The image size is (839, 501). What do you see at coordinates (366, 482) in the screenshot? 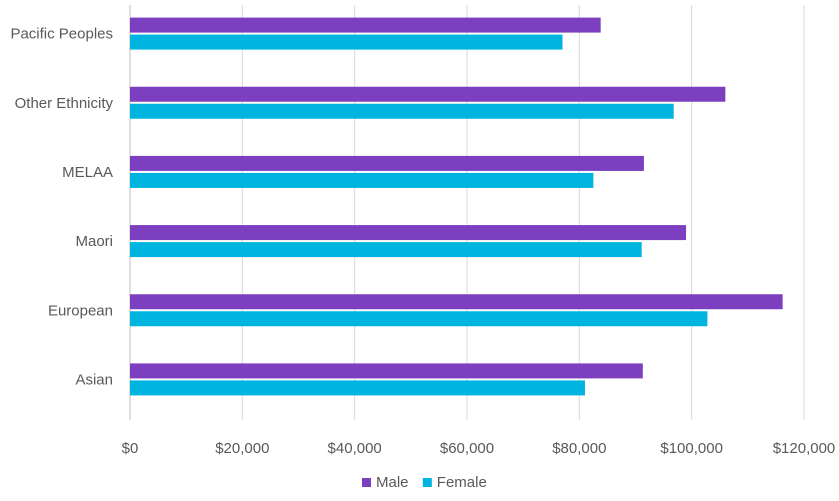
I see `legend-swatch-male` at bounding box center [366, 482].